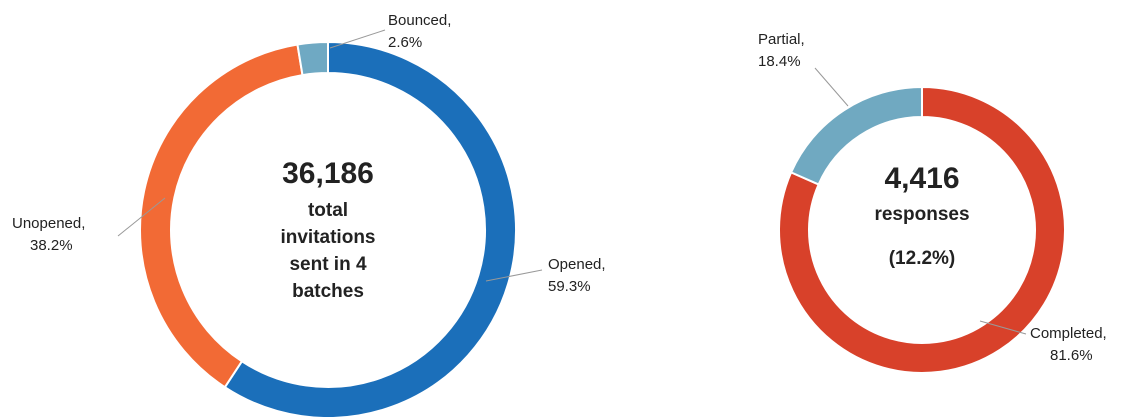  What do you see at coordinates (405, 42) in the screenshot?
I see `slice-value-label: 2.6%` at bounding box center [405, 42].